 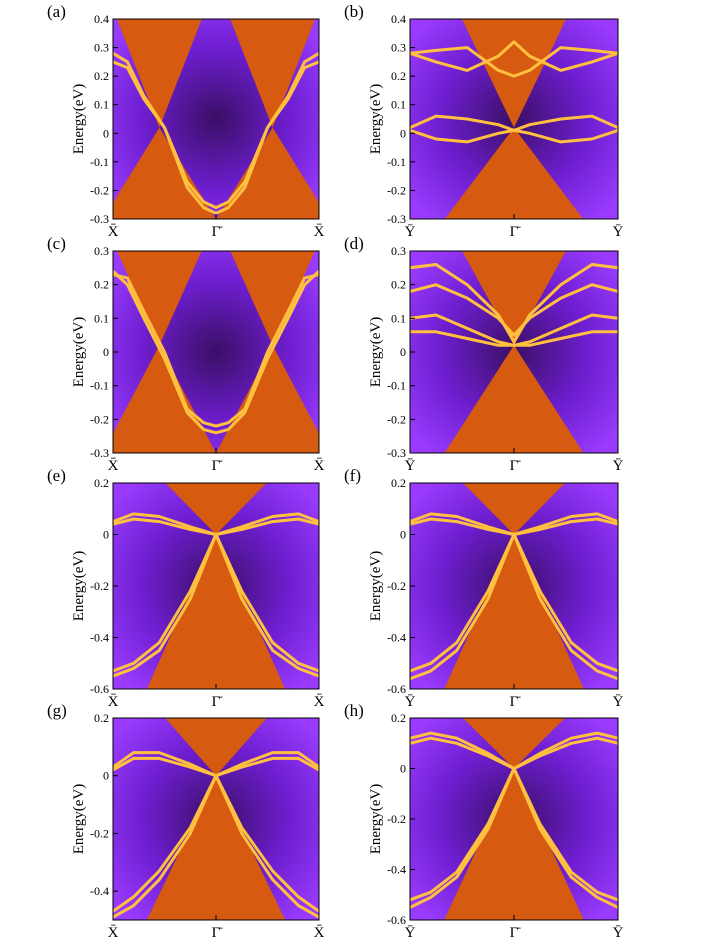 I want to click on panel-letter: (d), so click(x=354, y=243).